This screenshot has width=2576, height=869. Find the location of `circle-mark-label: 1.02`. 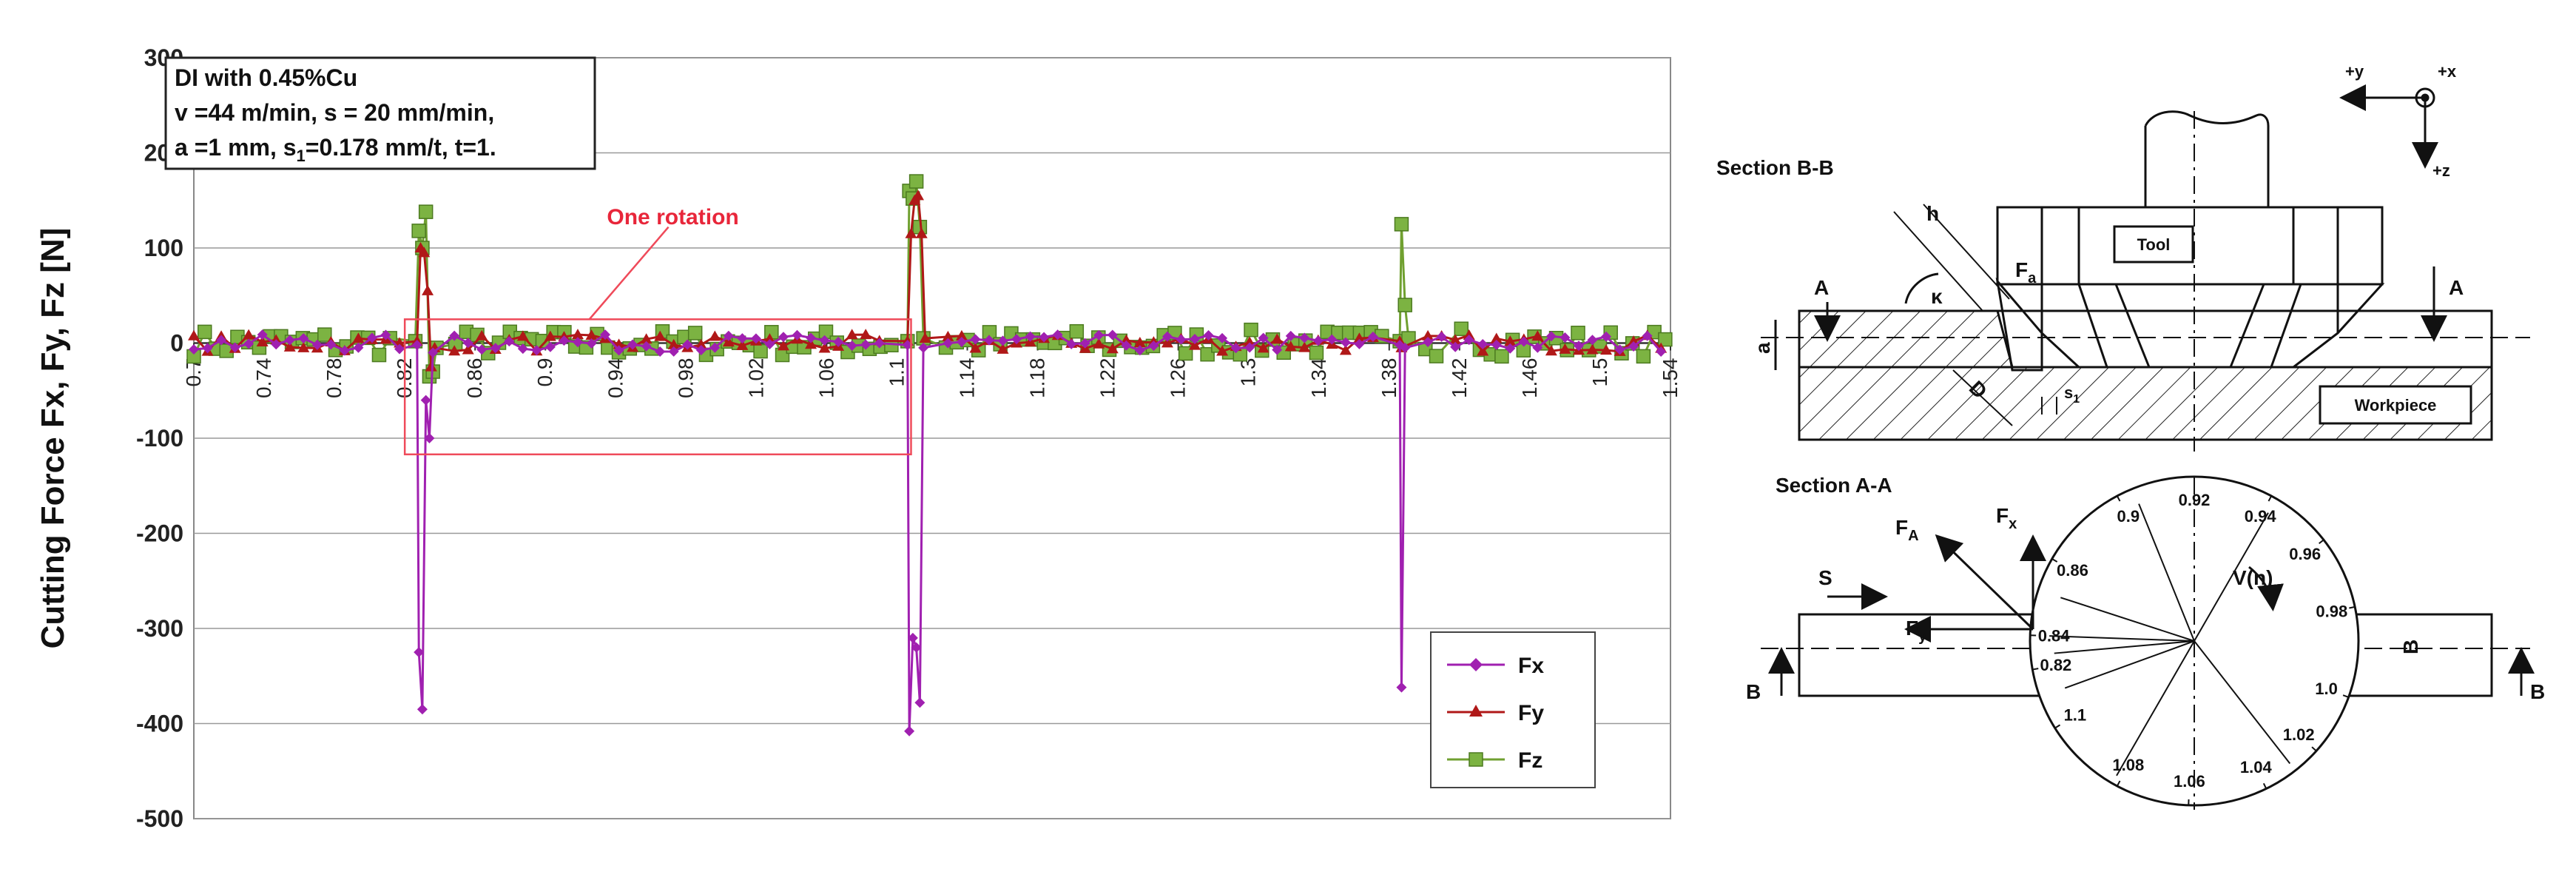

circle-mark-label: 1.02 is located at coordinates (2299, 734).